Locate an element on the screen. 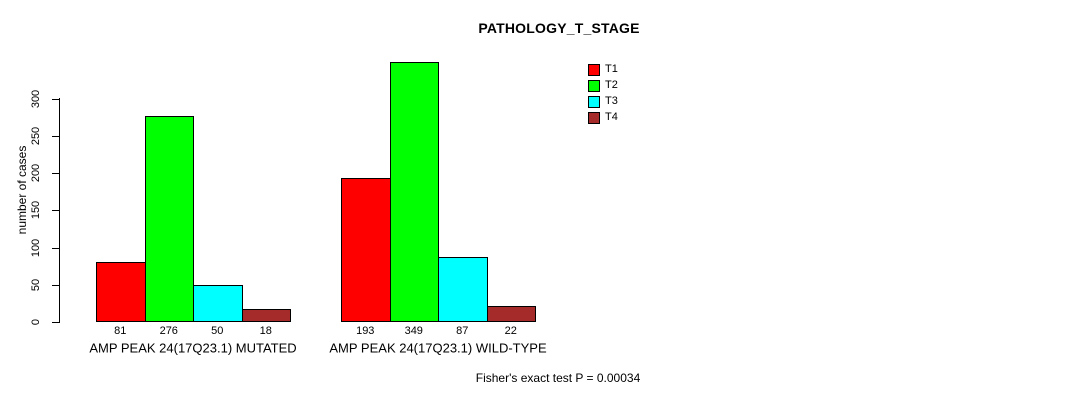 The height and width of the screenshot is (400, 1090). y-tick-label: 300 is located at coordinates (36, 99).